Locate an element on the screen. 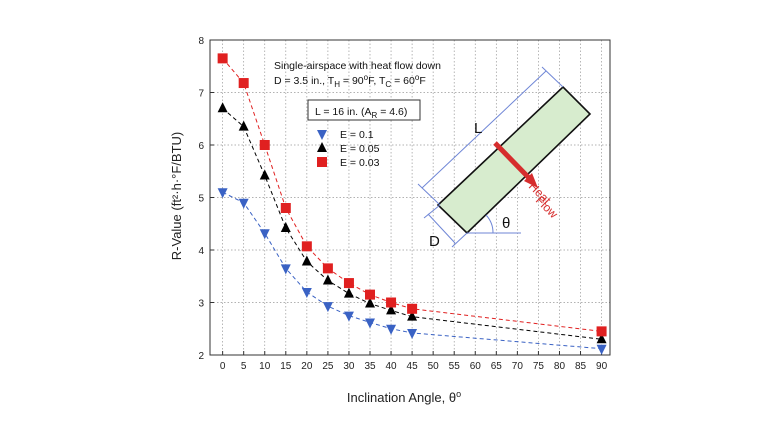 Image resolution: width=768 pixels, height=432 pixels. length-box is located at coordinates (364, 110).